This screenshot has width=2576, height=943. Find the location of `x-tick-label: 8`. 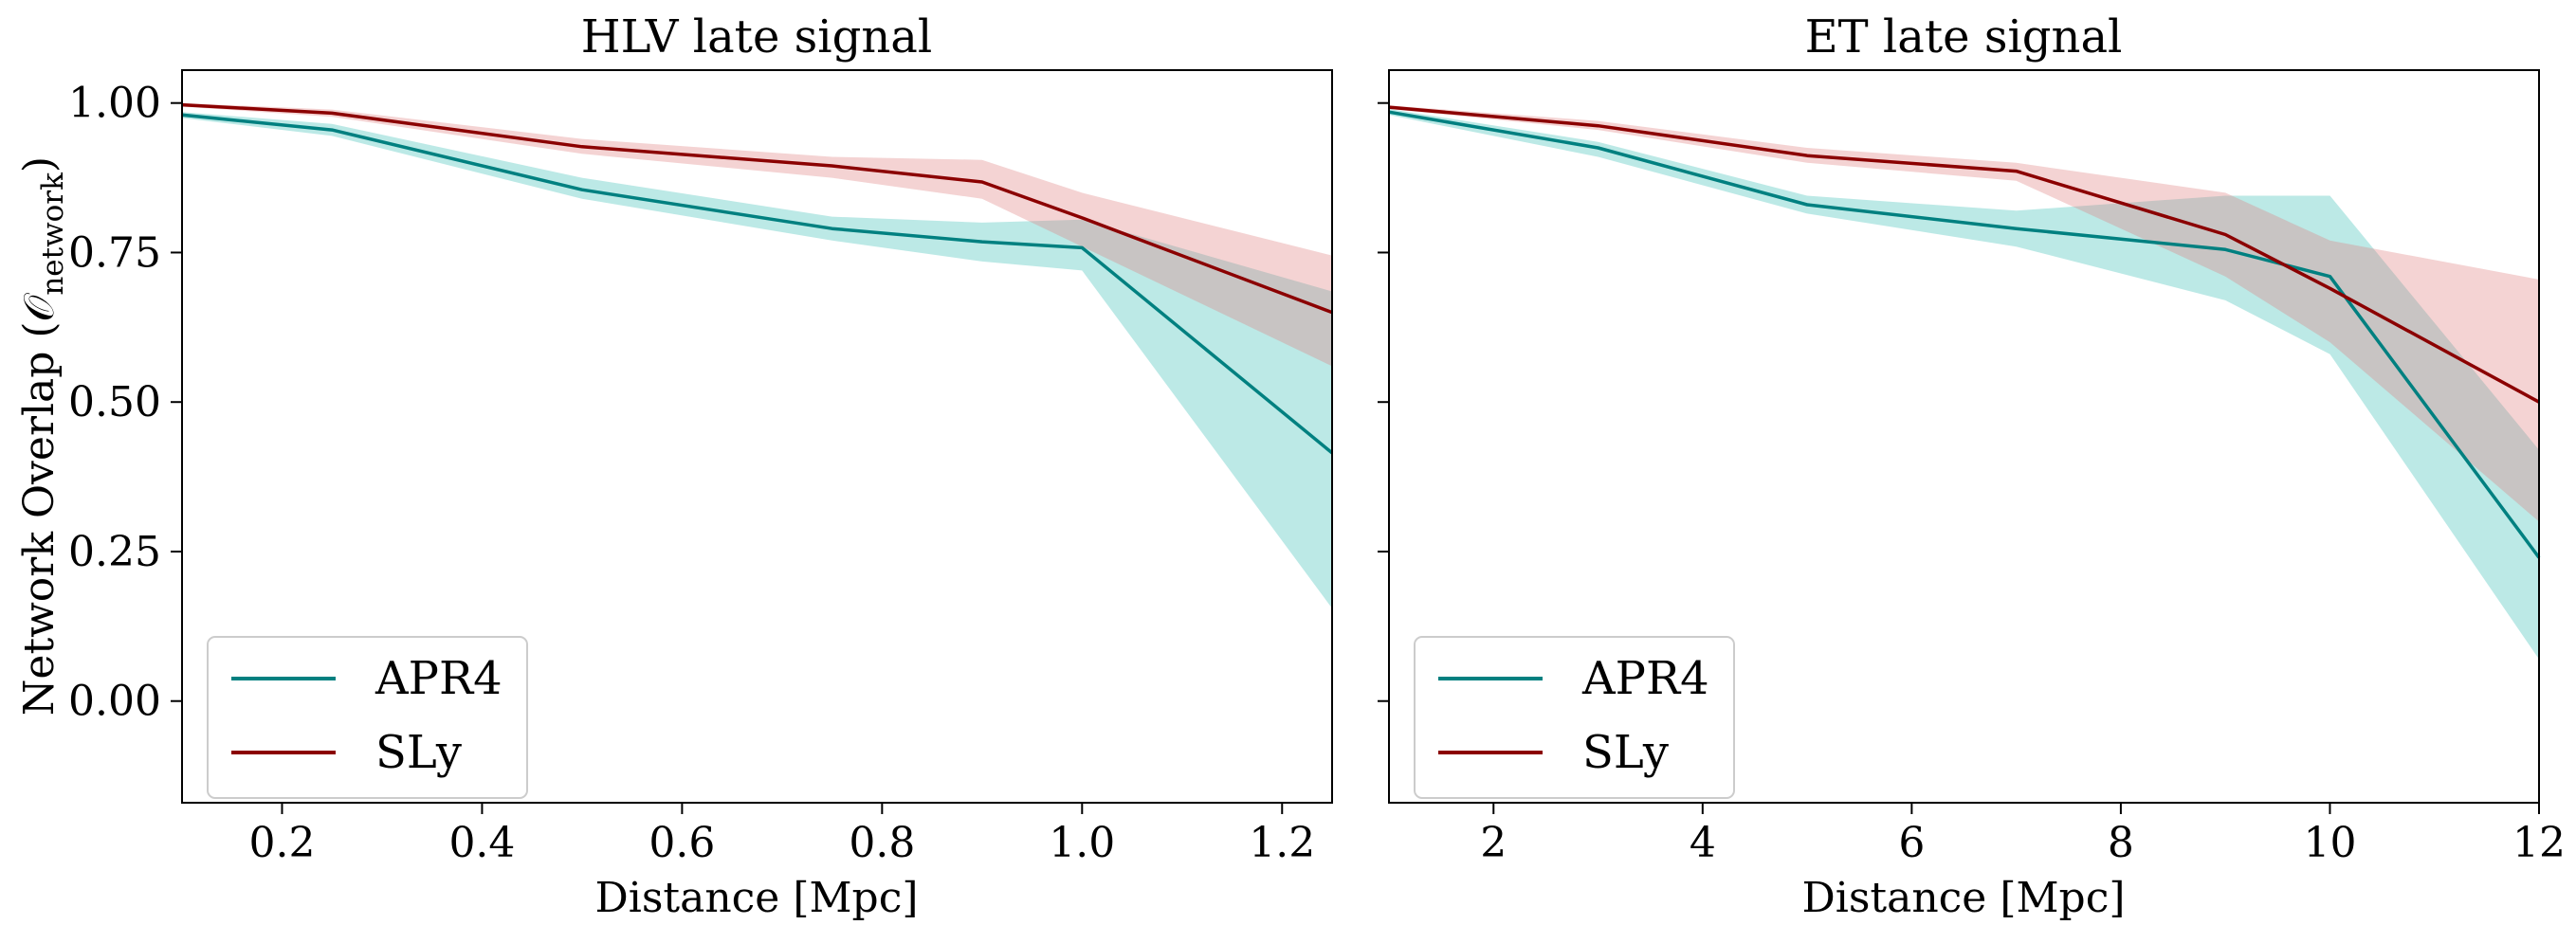

x-tick-label: 8 is located at coordinates (2121, 843).